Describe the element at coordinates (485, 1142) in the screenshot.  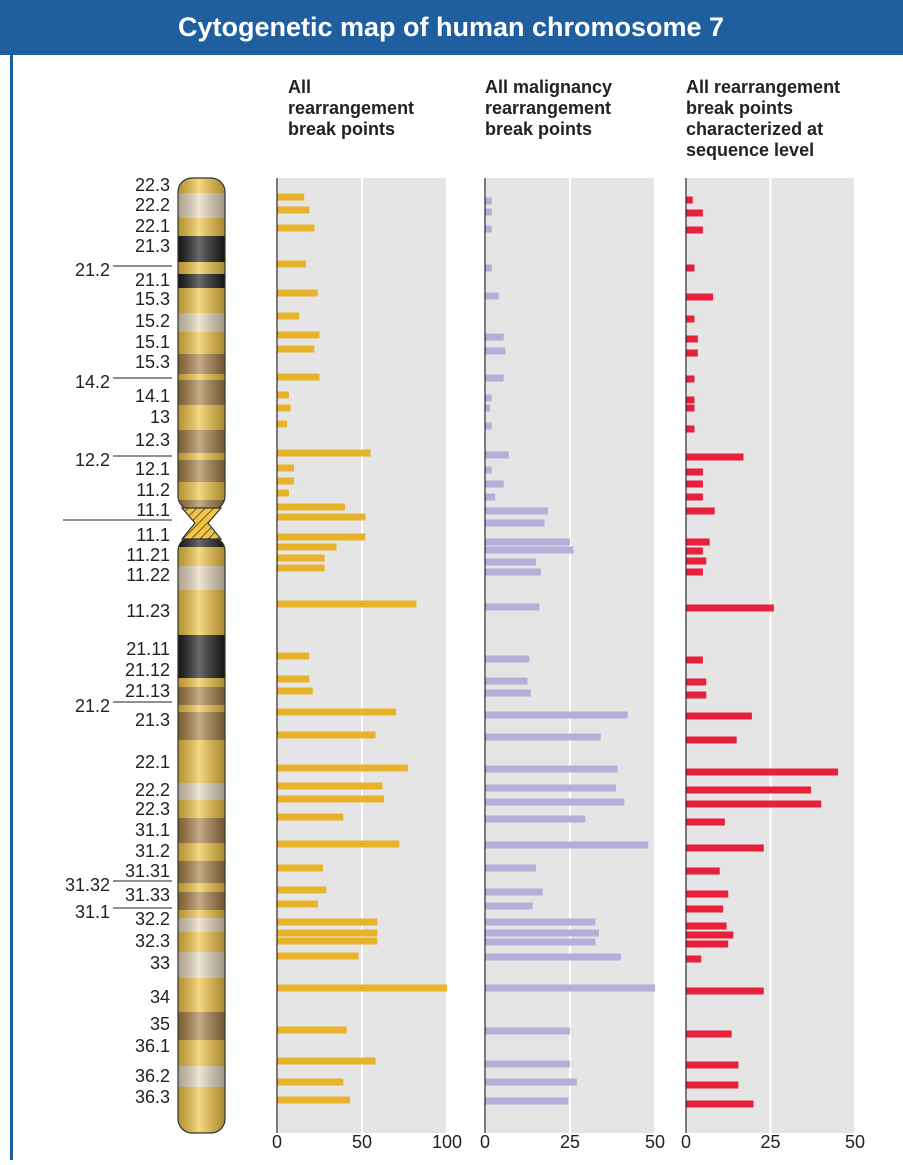
I see `x-tick-label: 0` at that location.